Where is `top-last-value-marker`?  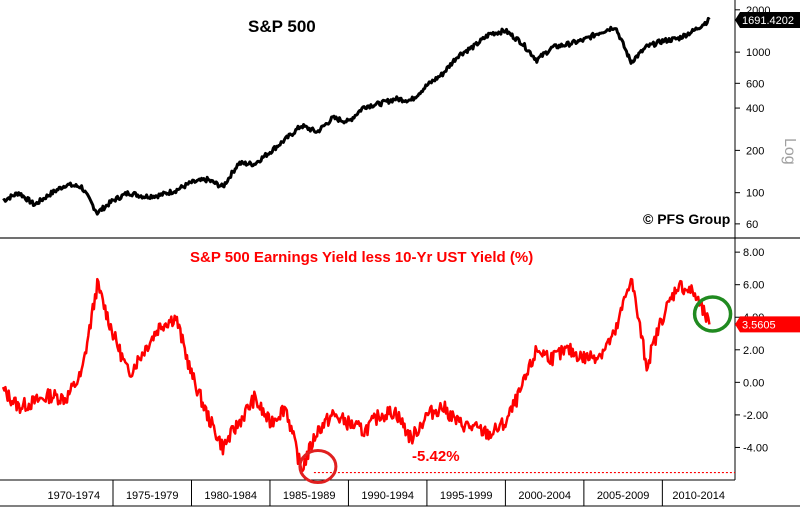 top-last-value-marker is located at coordinates (767, 20).